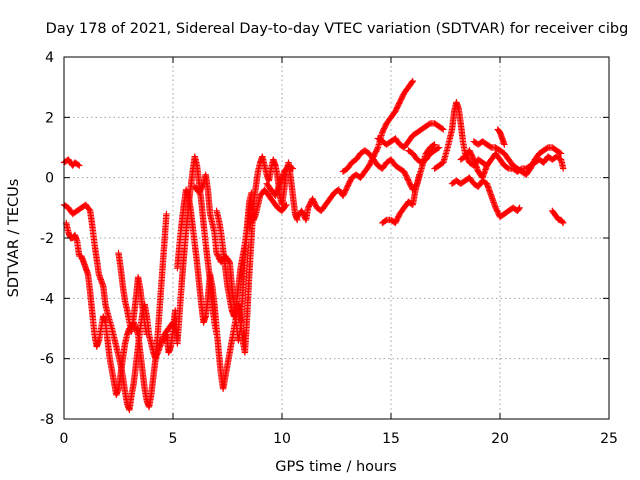 The image size is (640, 480). Describe the element at coordinates (49, 58) in the screenshot. I see `y-tick-label: 4` at that location.